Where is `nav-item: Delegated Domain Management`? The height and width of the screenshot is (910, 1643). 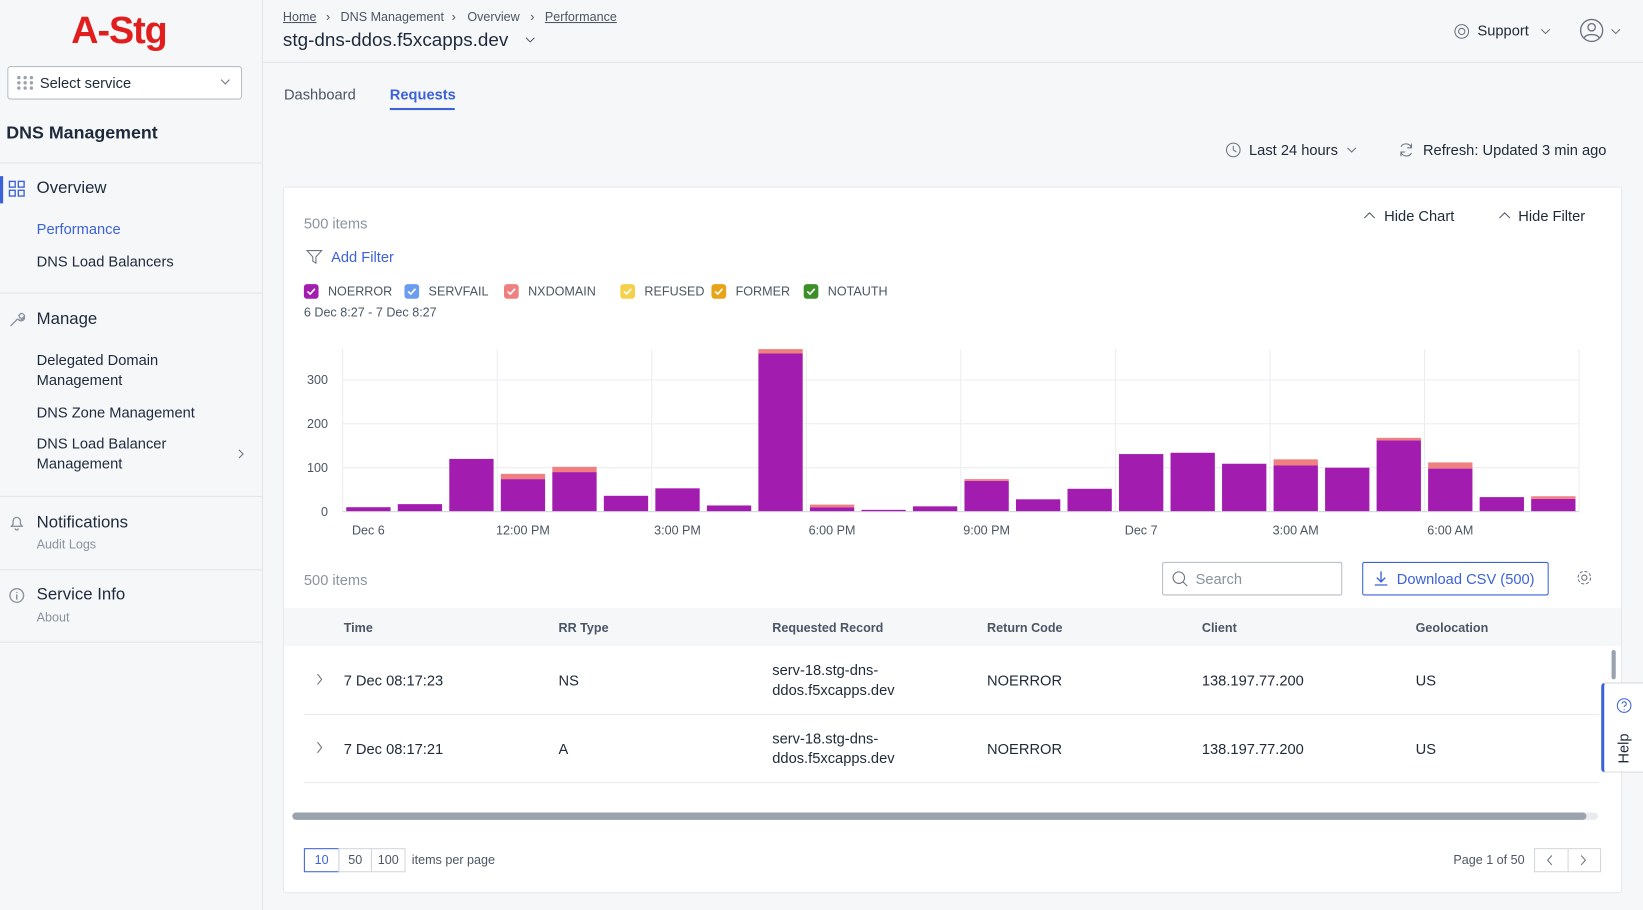 nav-item: Delegated Domain Management is located at coordinates (97, 369).